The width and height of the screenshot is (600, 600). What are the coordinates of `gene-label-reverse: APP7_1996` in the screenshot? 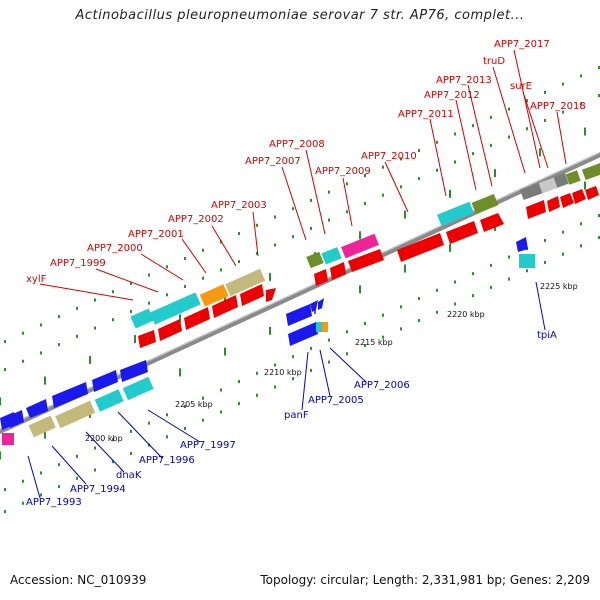 It's located at (167, 460).